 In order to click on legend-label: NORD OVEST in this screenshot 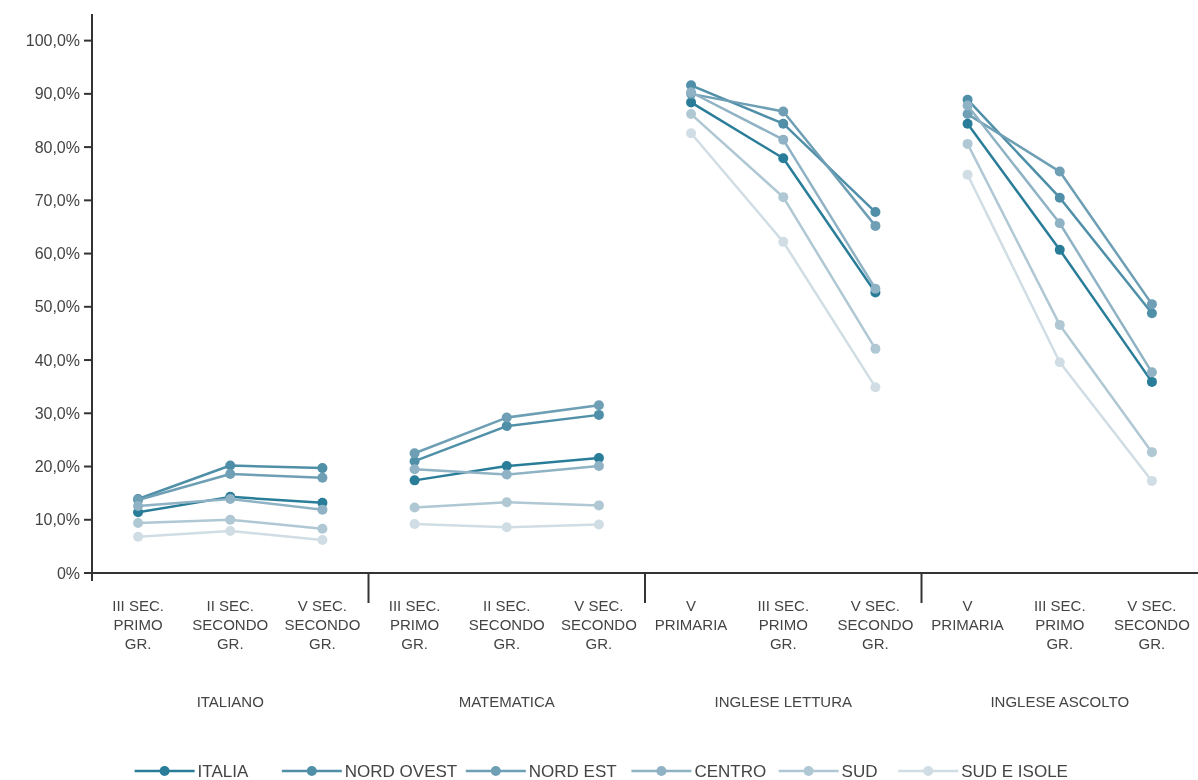, I will do `click(401, 770)`.